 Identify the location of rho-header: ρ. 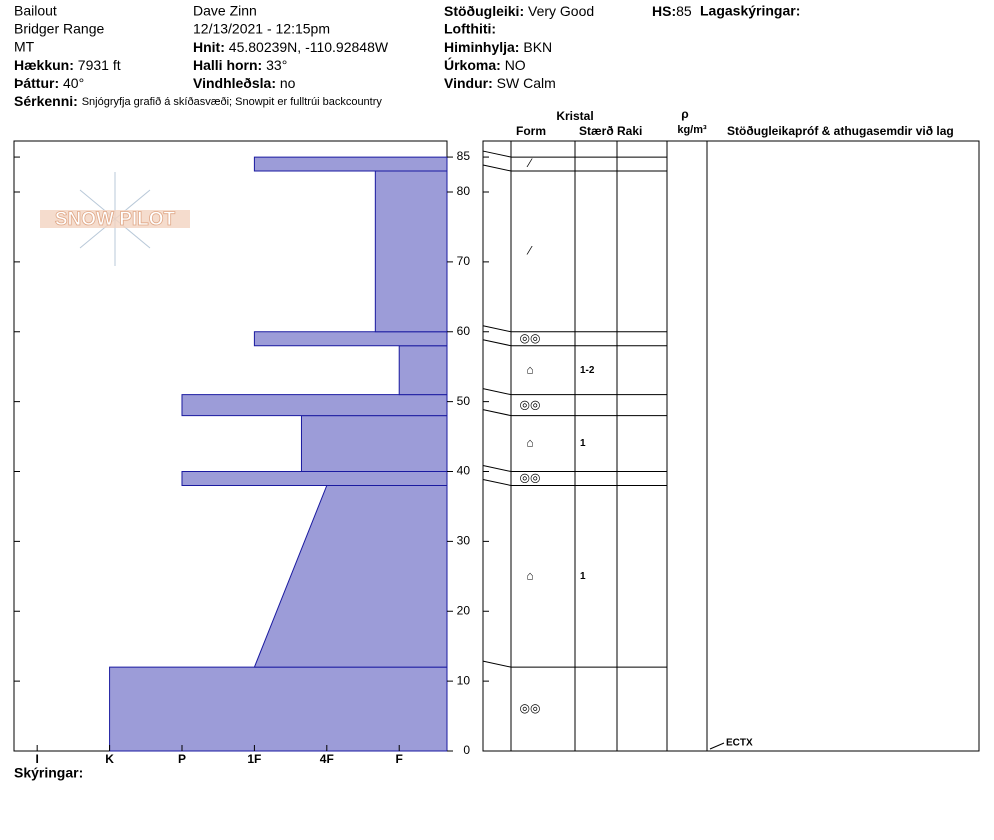
(684, 114).